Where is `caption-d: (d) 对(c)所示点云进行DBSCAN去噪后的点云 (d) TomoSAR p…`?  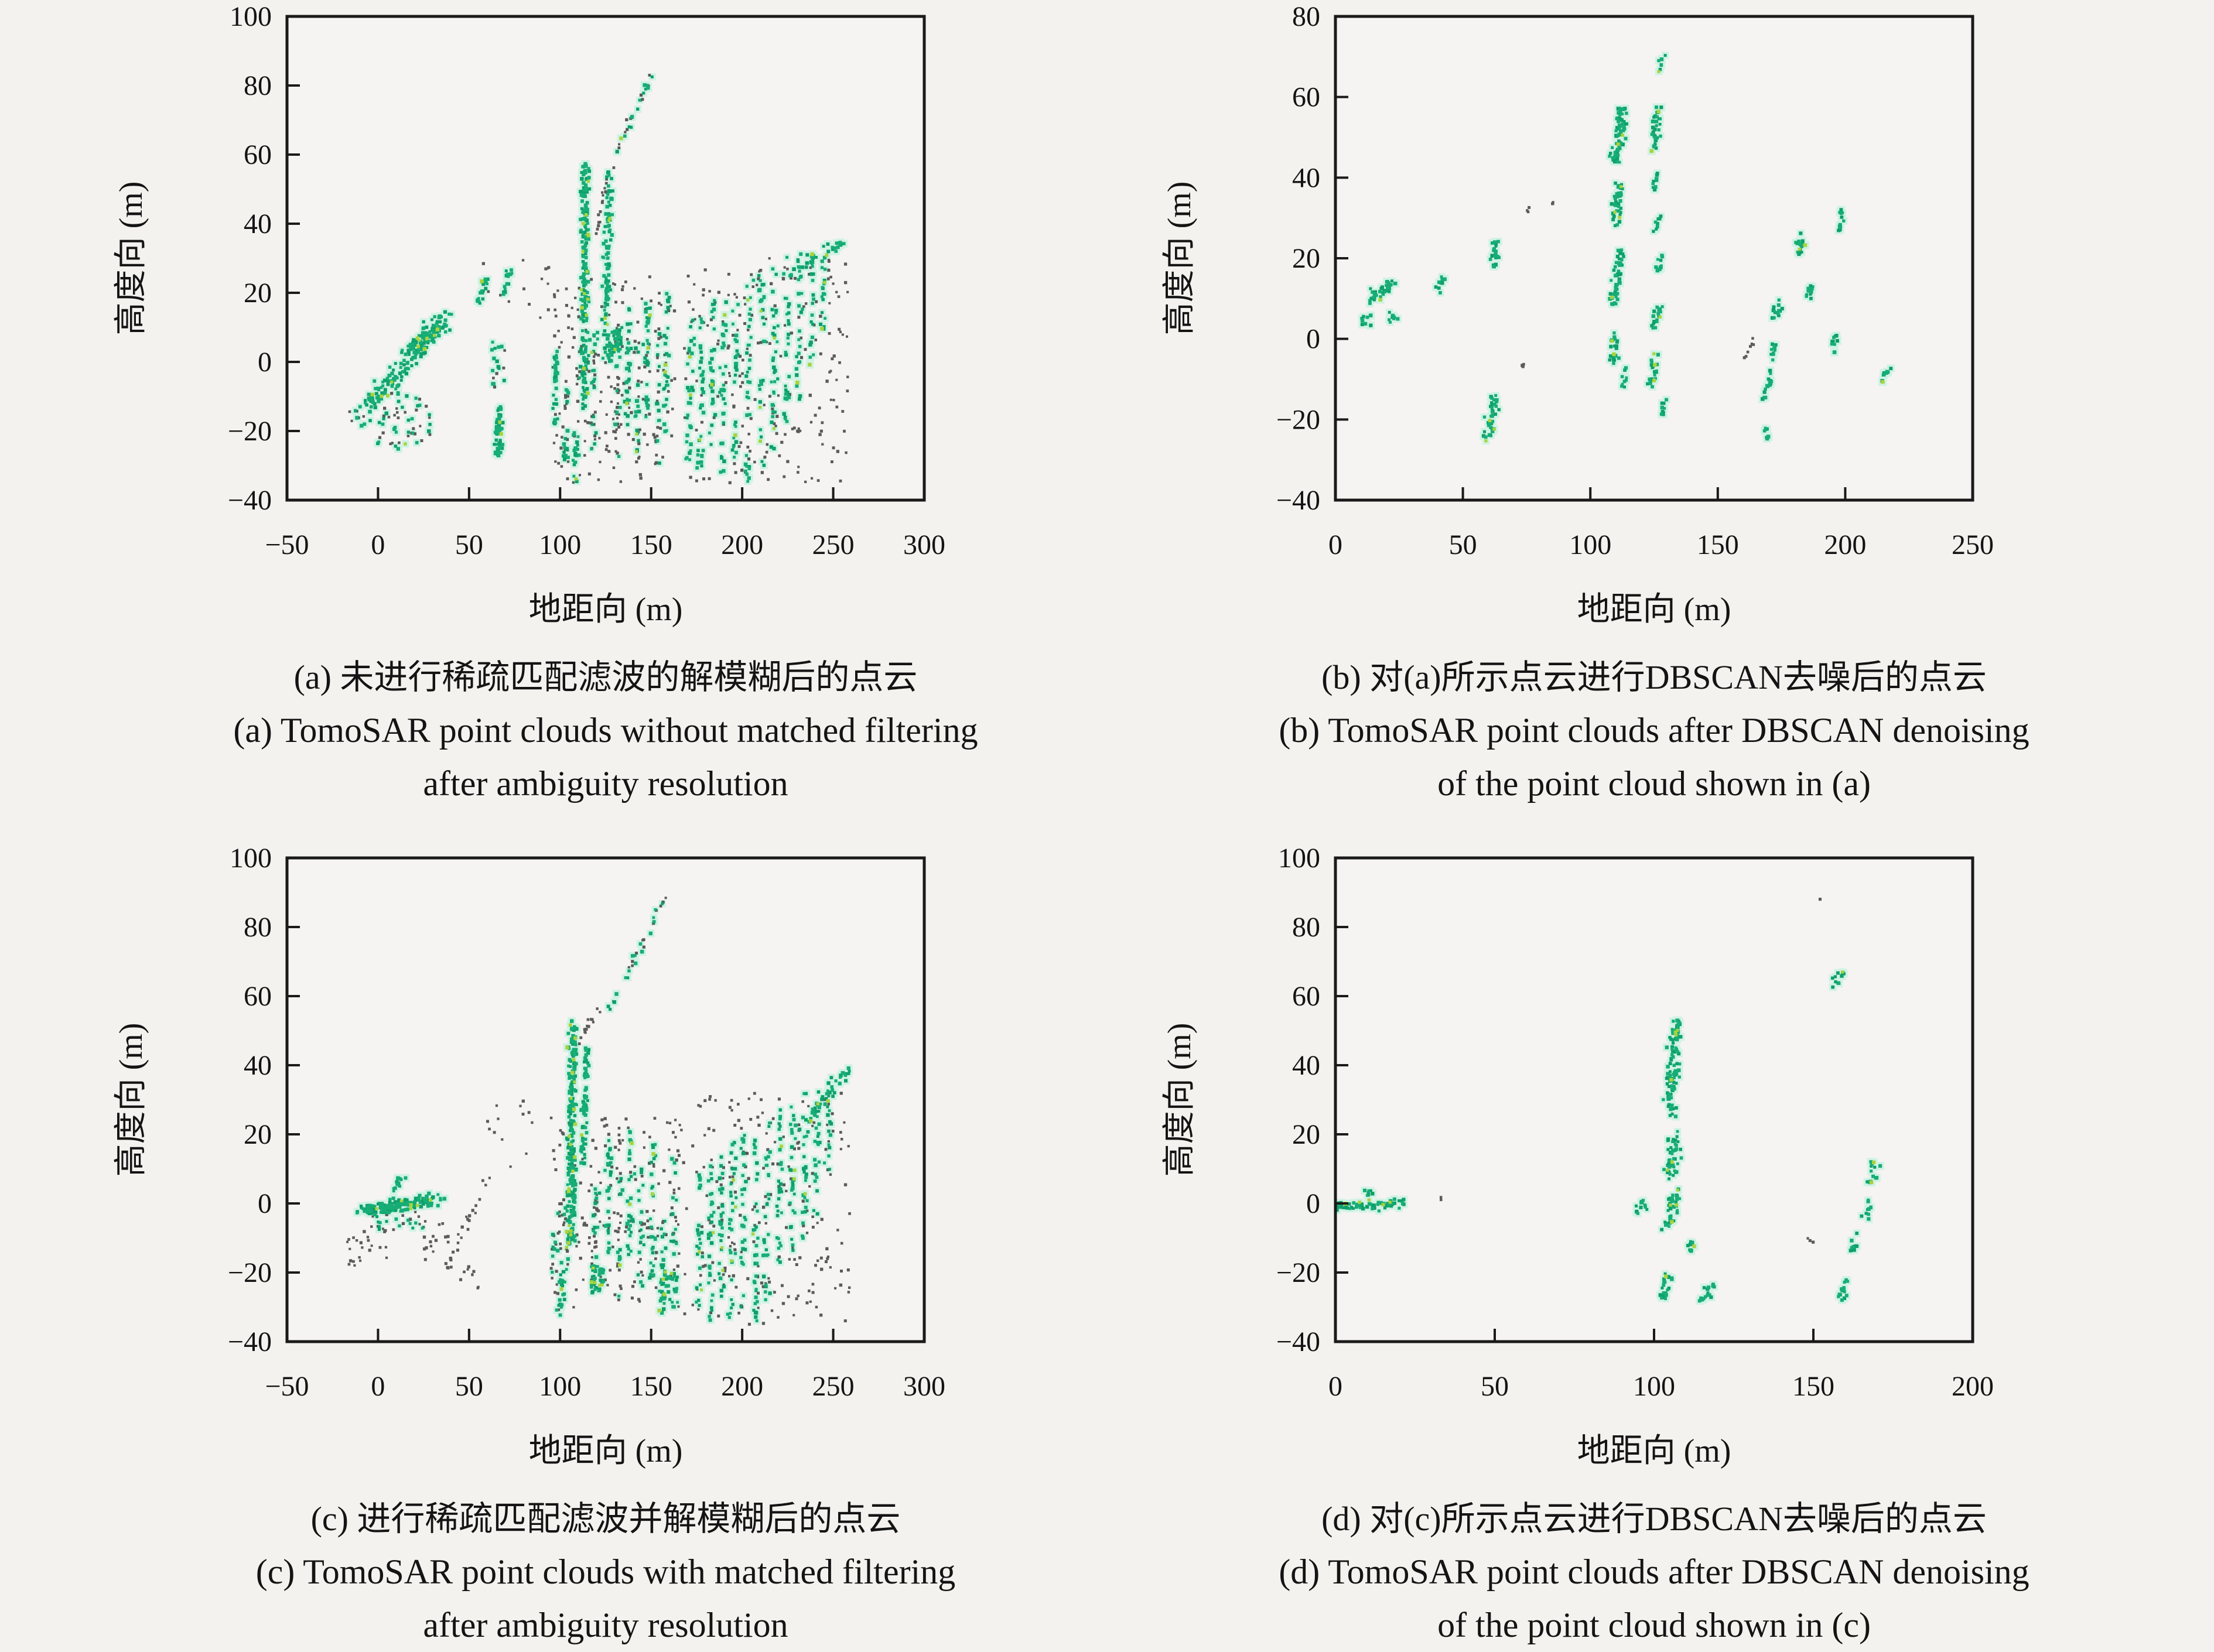 caption-d: (d) 对(c)所示点云进行DBSCAN去噪后的点云 (d) TomoSAR p… is located at coordinates (1654, 1572).